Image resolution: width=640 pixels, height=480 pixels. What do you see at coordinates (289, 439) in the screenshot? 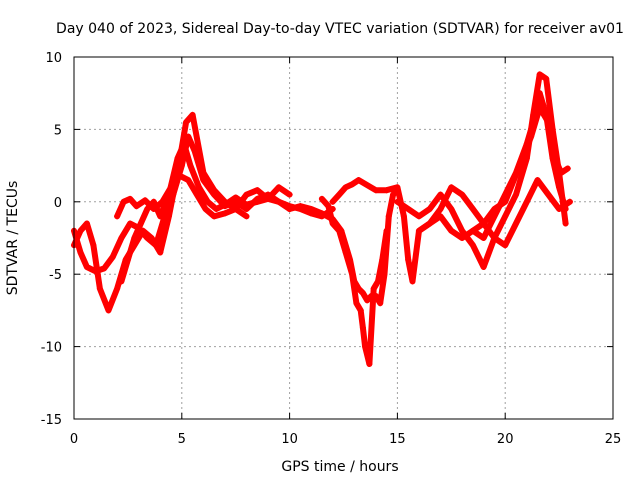
I see `x-tick-label: 10` at bounding box center [289, 439].